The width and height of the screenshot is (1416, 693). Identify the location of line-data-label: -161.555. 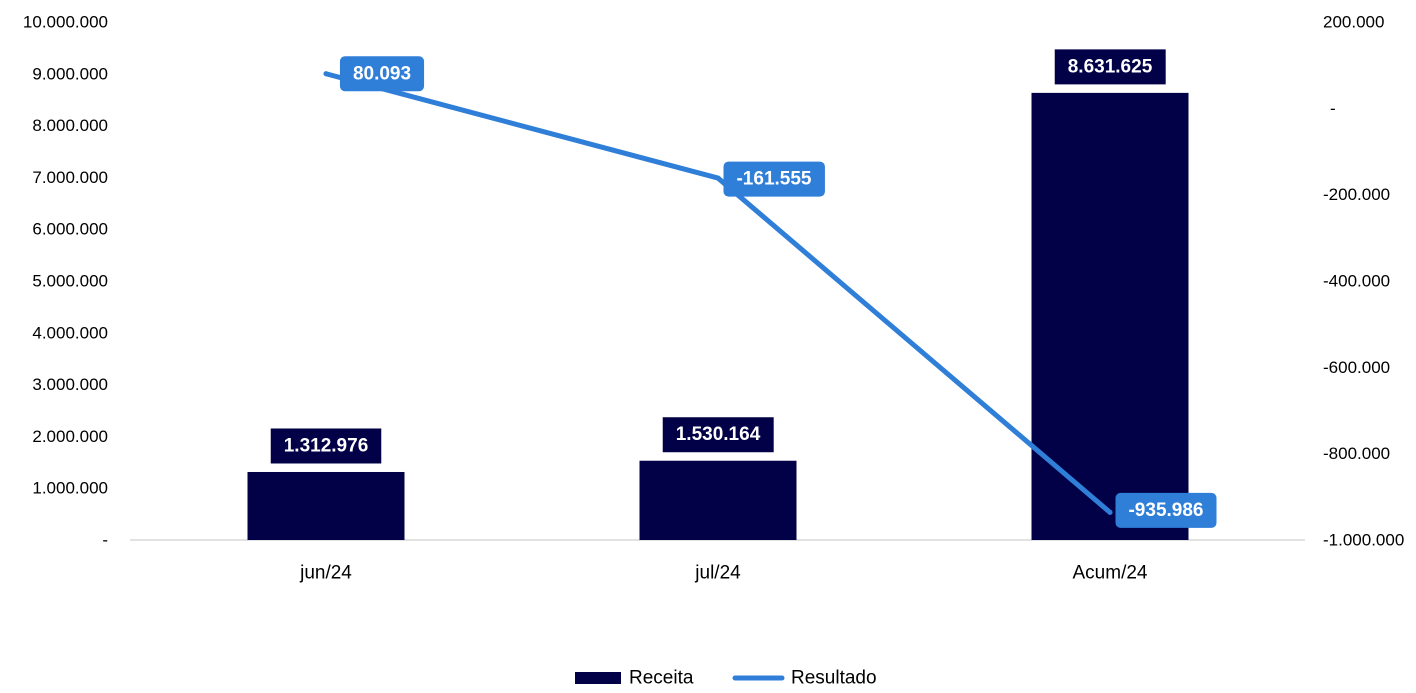
(773, 179).